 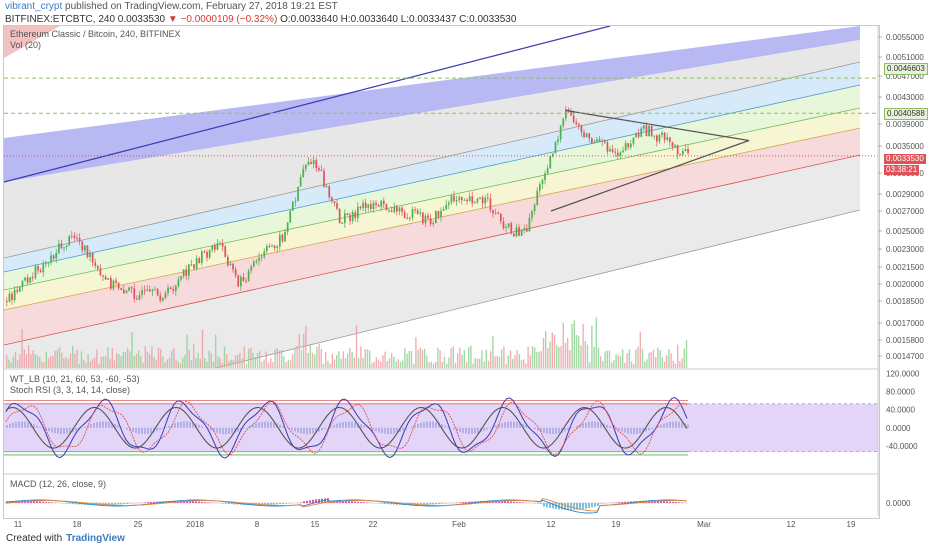 I want to click on price-tick-label: 0.0029000, so click(x=905, y=194).